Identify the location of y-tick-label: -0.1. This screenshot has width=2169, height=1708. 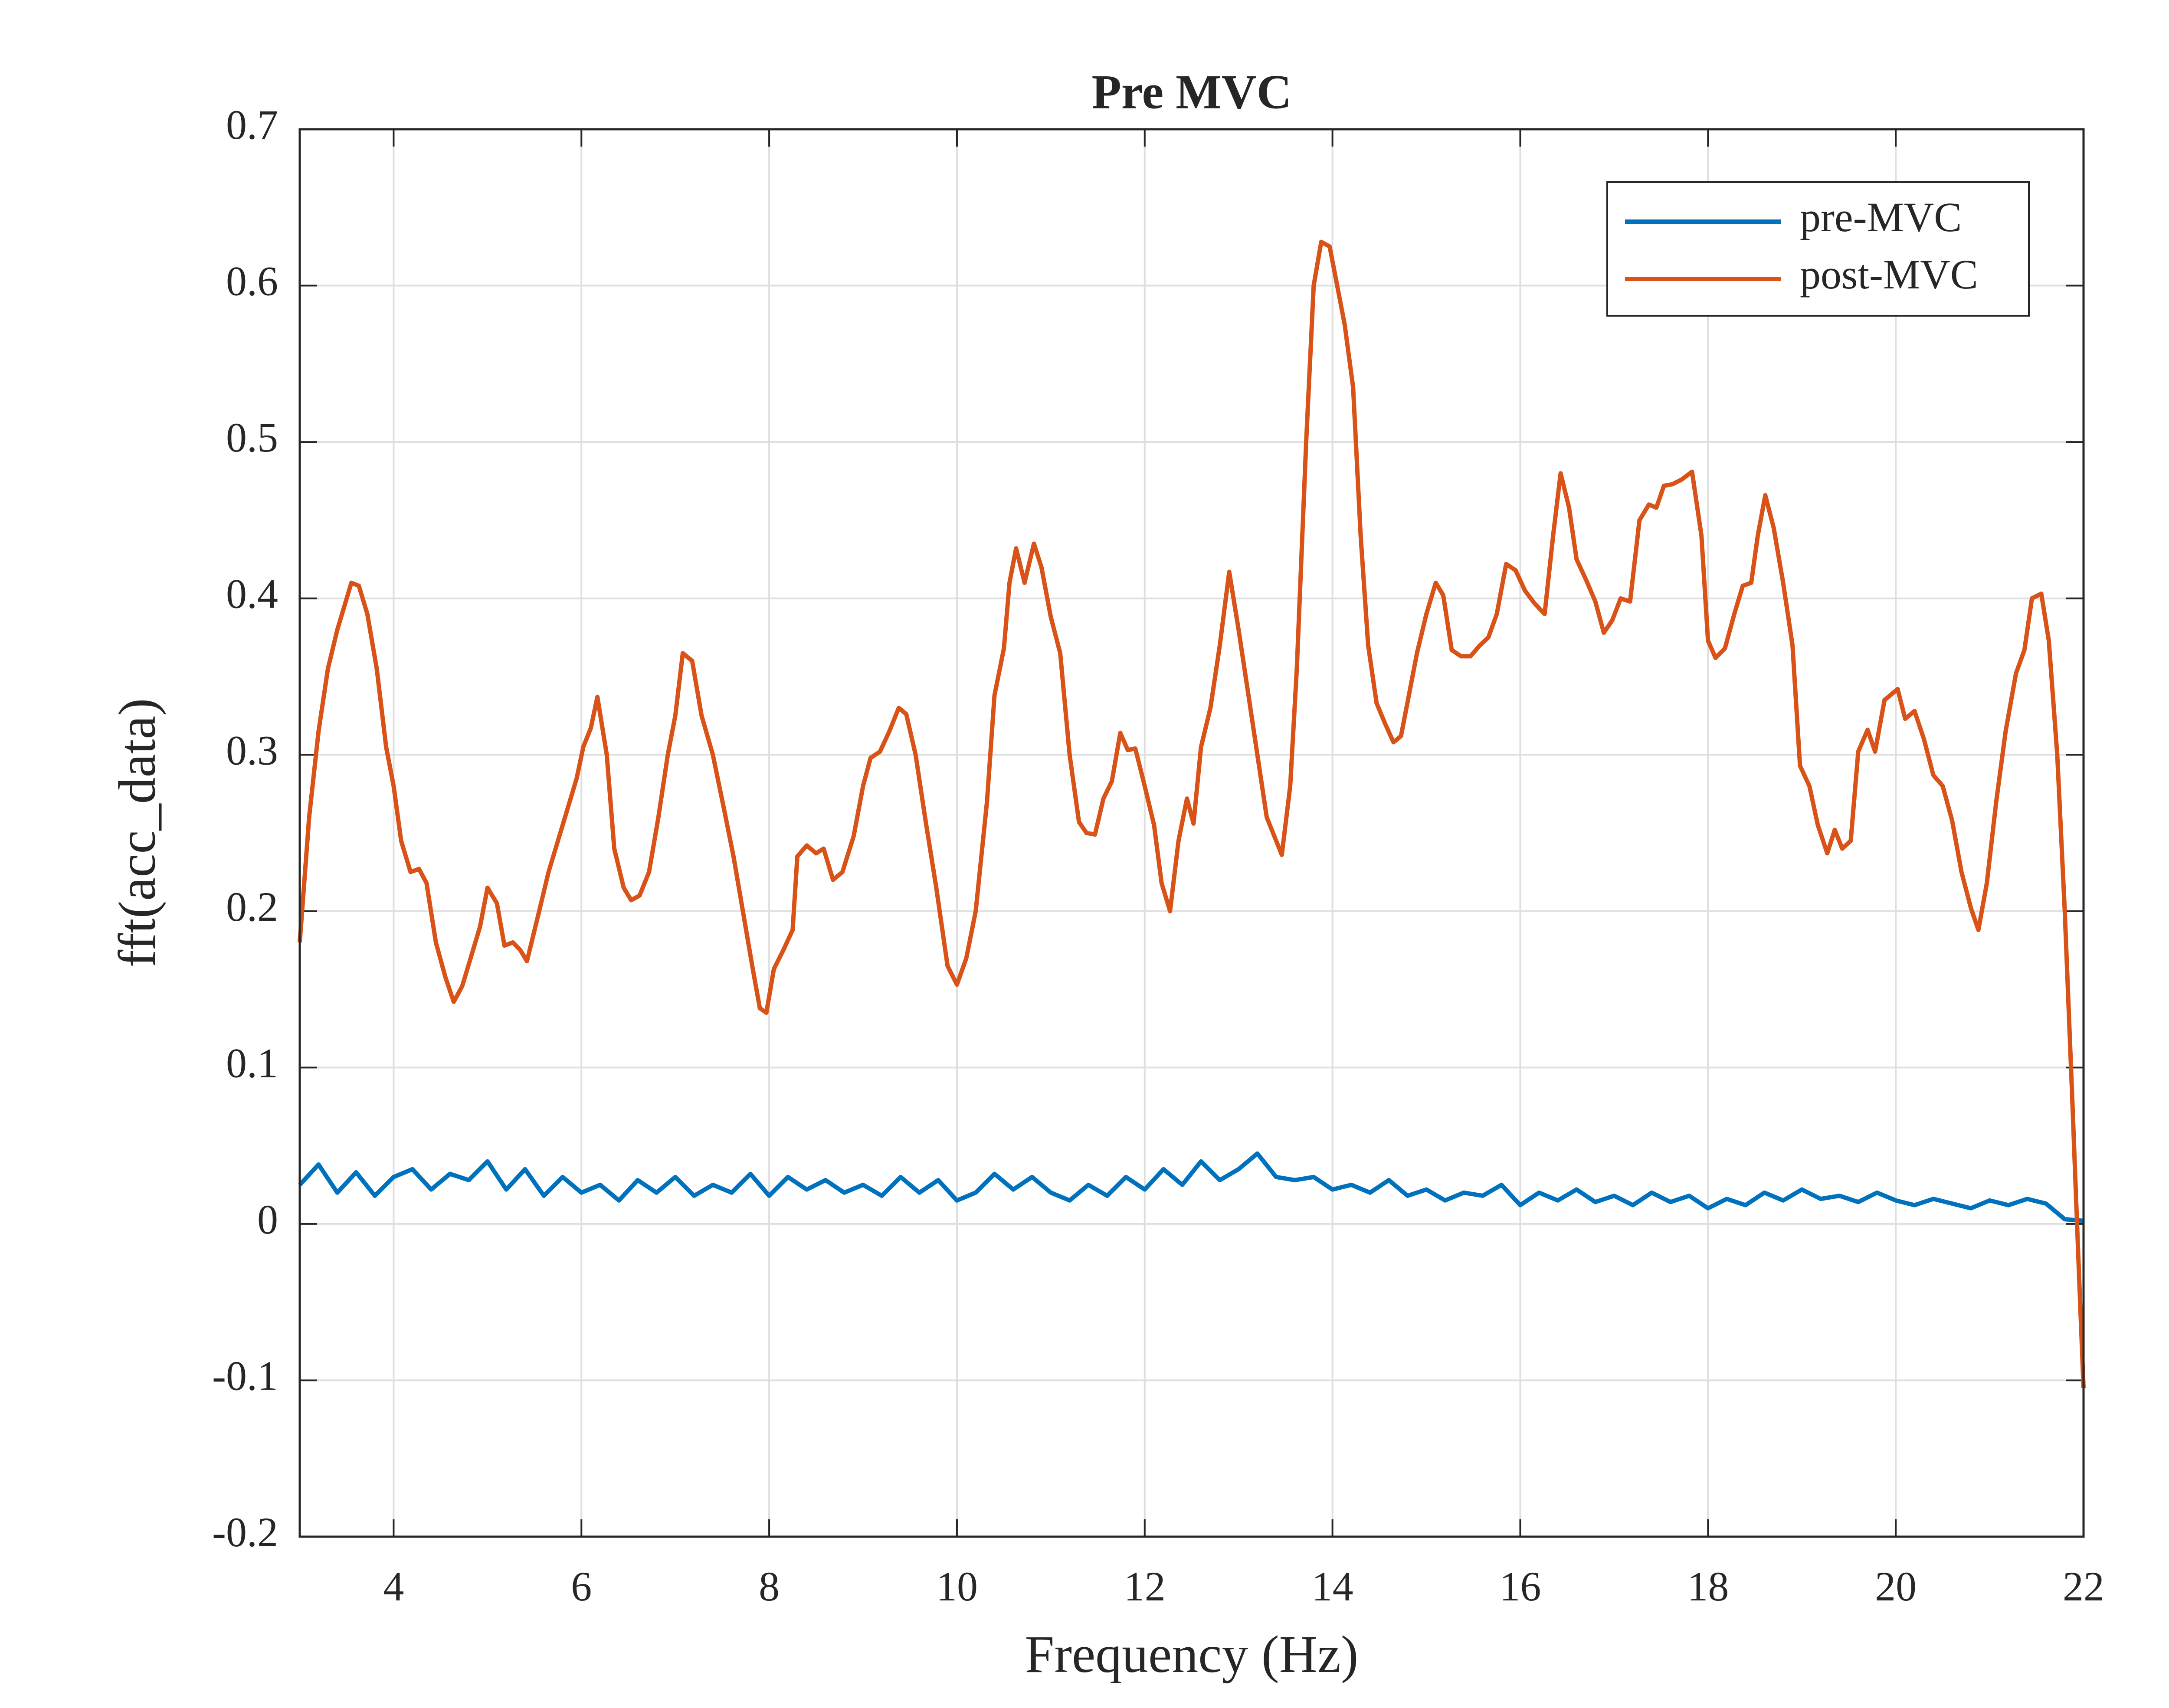
(245, 1375).